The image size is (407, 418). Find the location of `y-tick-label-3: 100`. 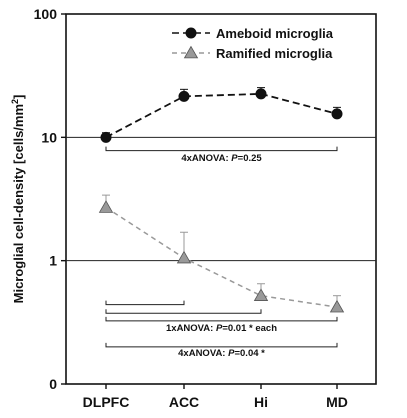

y-tick-label-3: 100 is located at coordinates (46, 14).